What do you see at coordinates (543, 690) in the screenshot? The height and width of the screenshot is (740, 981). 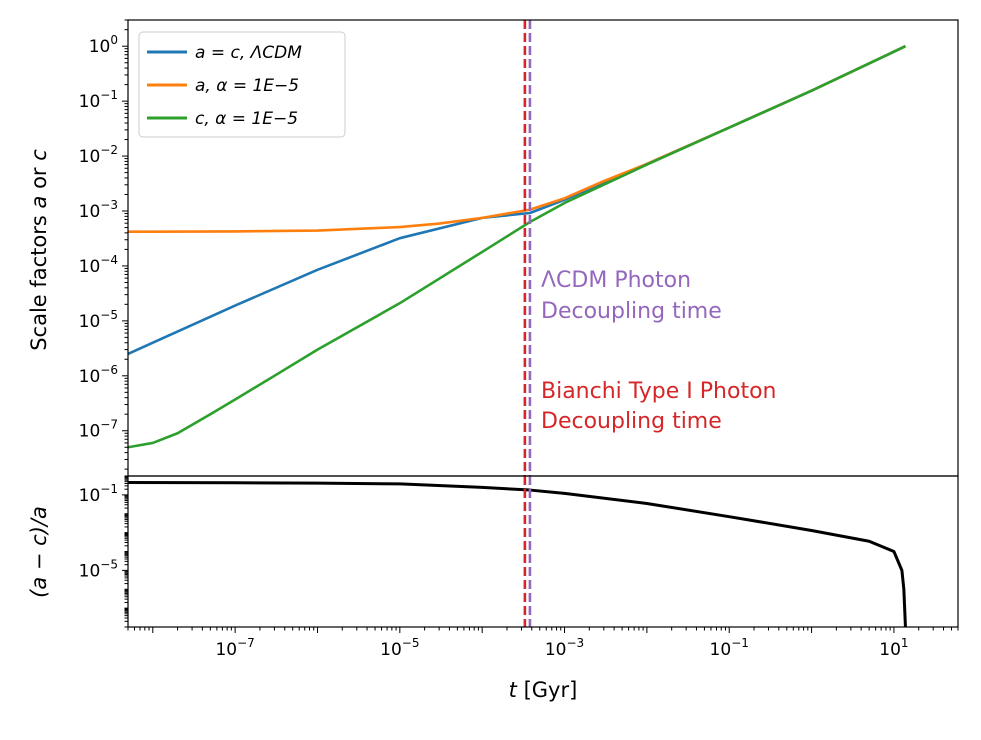 I see `xlabel: t [Gyr]` at bounding box center [543, 690].